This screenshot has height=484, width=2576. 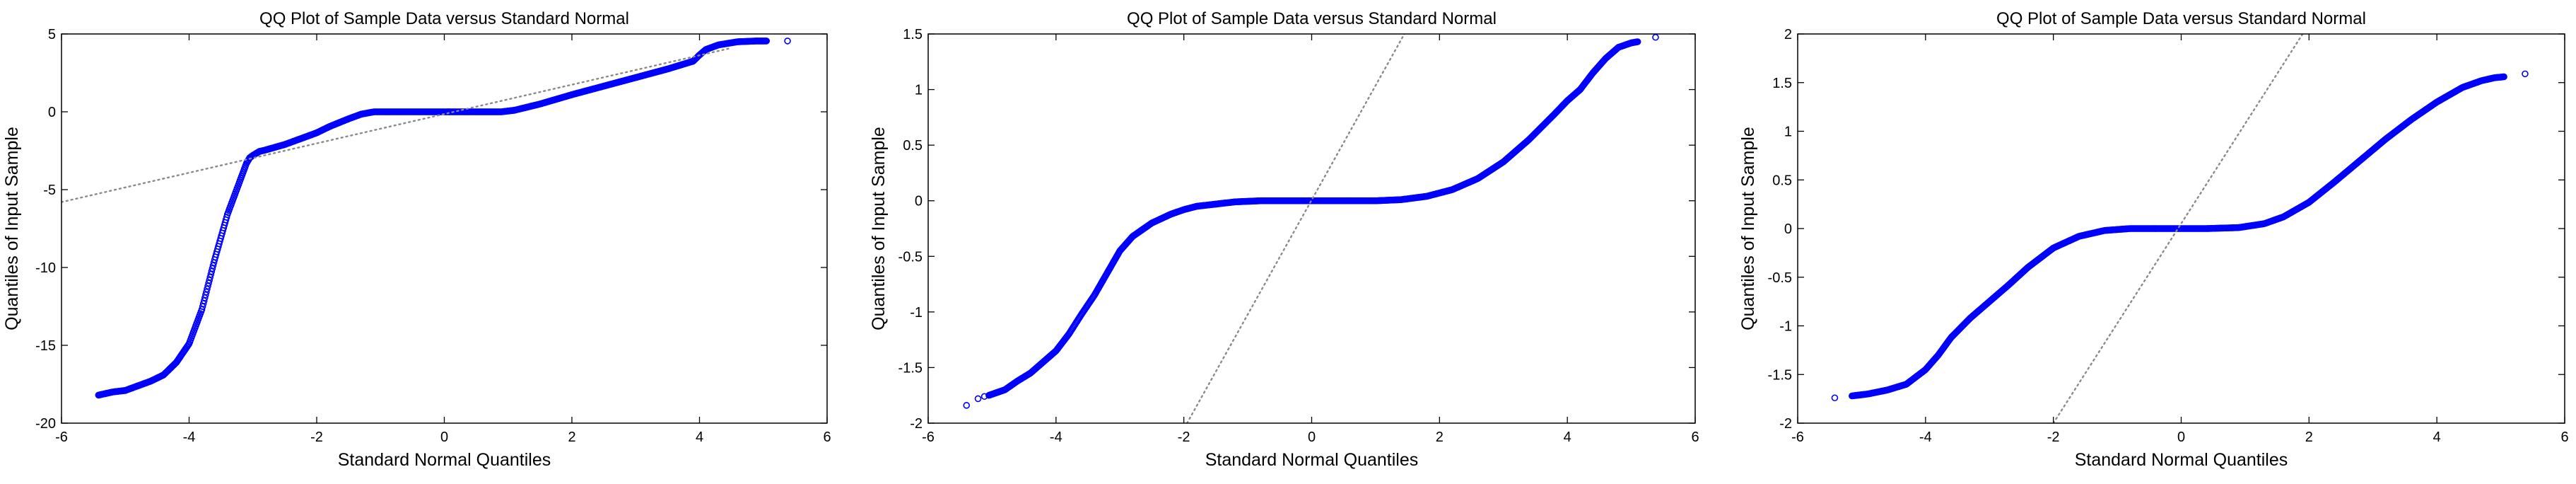 I want to click on y-tick-label: -5, so click(x=50, y=190).